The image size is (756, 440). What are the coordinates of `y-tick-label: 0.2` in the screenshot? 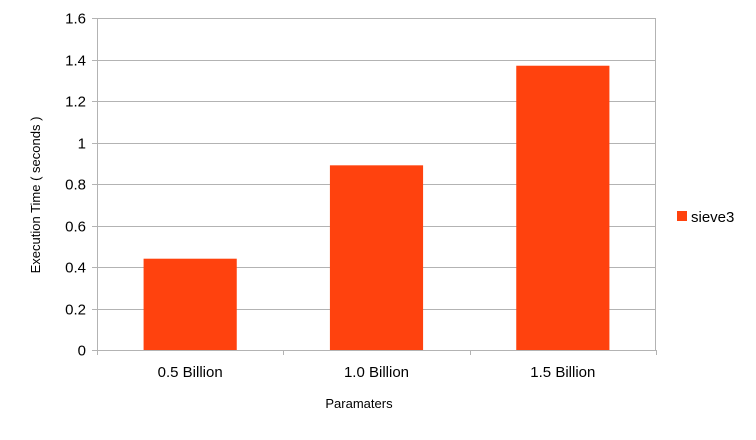 It's located at (75, 310).